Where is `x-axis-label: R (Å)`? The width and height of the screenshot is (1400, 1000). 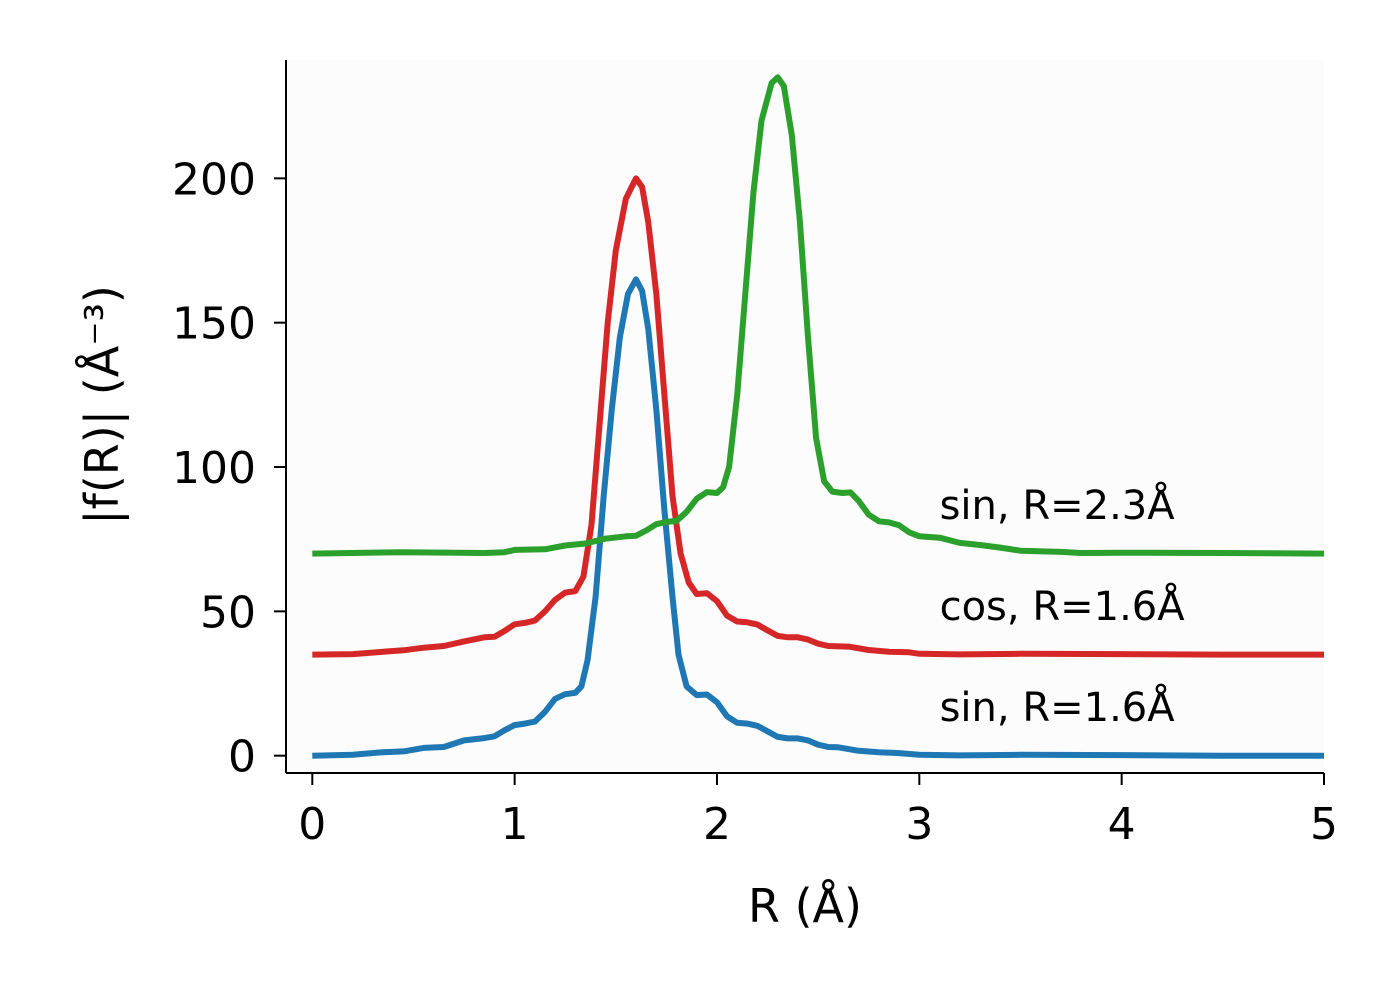
x-axis-label: R (Å) is located at coordinates (805, 906).